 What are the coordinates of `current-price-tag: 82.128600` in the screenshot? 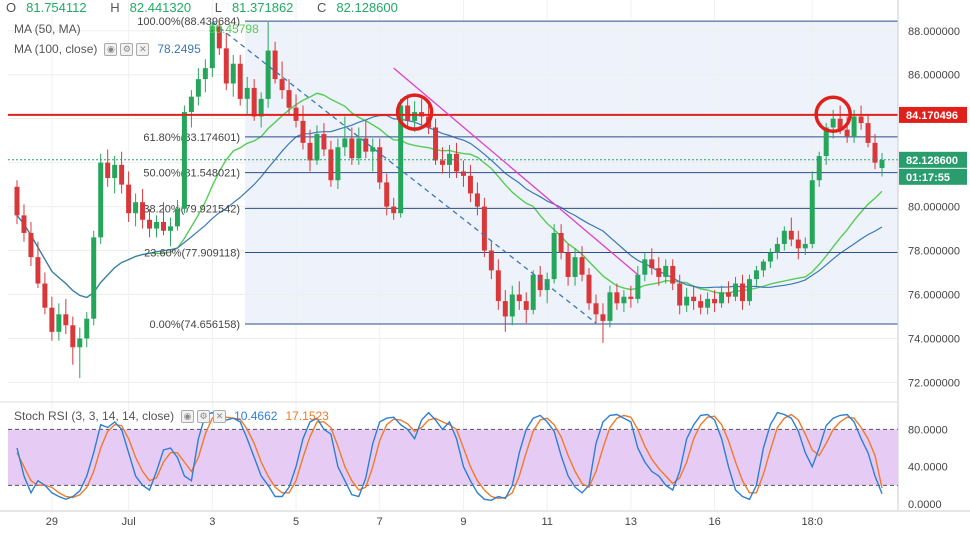 It's located at (932, 161).